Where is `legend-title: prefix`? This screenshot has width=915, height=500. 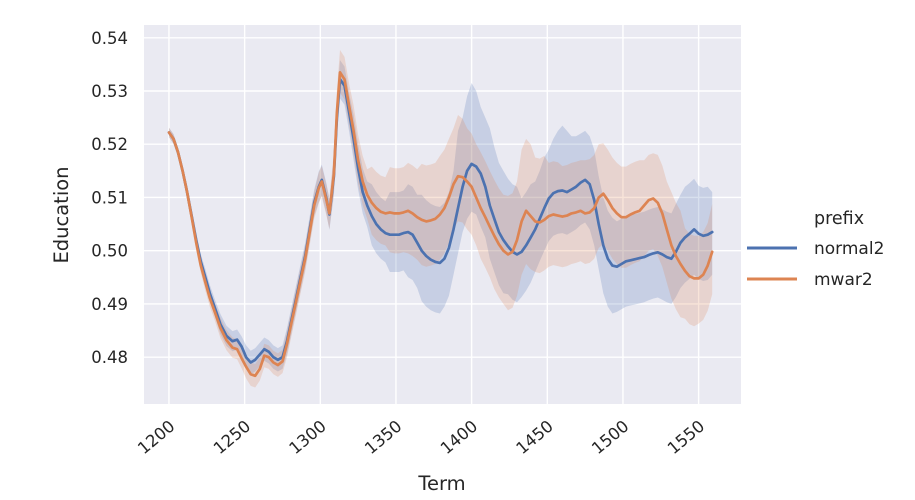
legend-title: prefix is located at coordinates (839, 219).